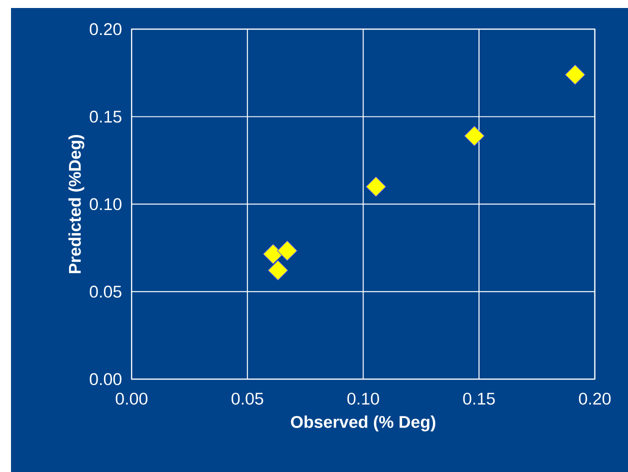 The height and width of the screenshot is (472, 628). Describe the element at coordinates (106, 292) in the screenshot. I see `y-tick-label: 0.05` at that location.